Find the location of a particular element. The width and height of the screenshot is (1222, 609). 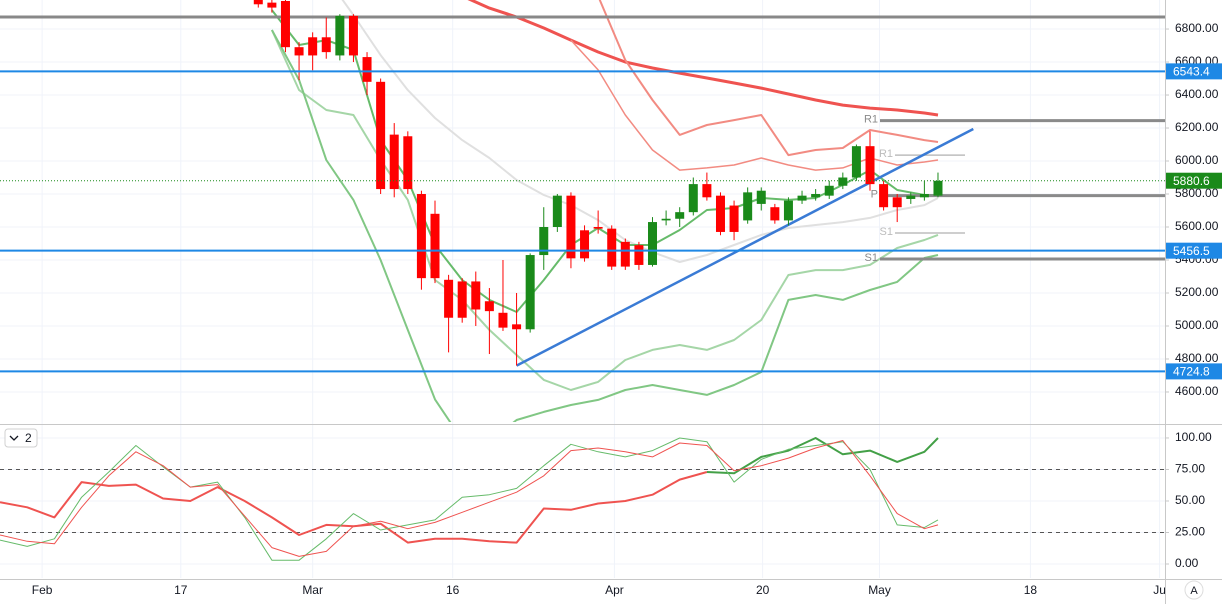

y-tick-label: 25.00 is located at coordinates (1190, 532).